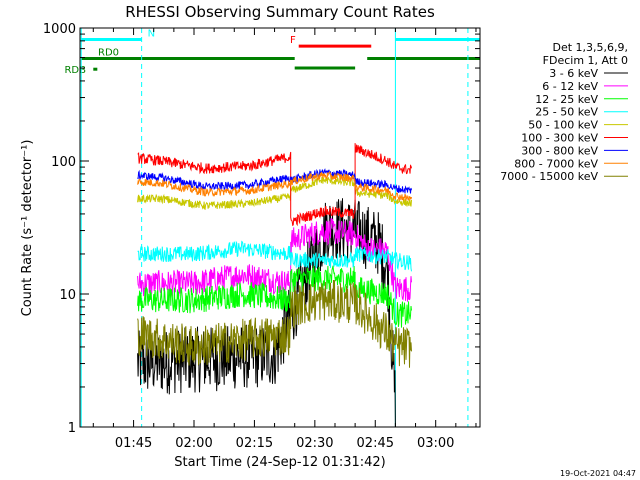  Describe the element at coordinates (193, 443) in the screenshot. I see `x-tick-label: 02:00` at that location.